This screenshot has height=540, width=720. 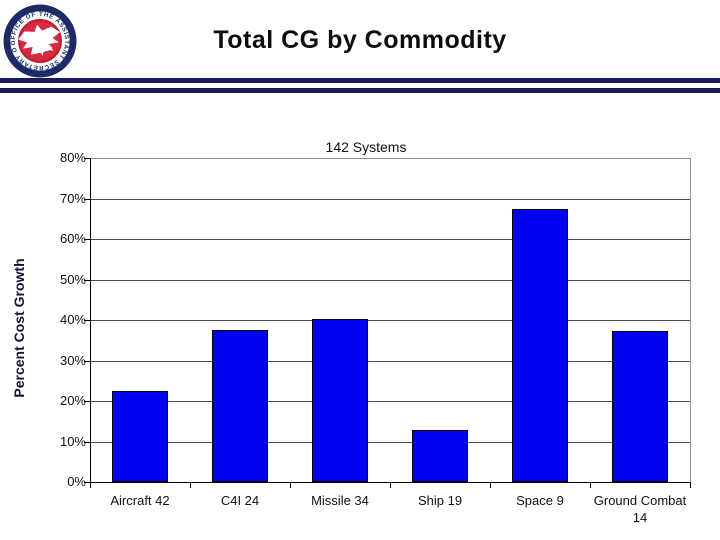 What do you see at coordinates (360, 90) in the screenshot?
I see `divider-rule-bottom` at bounding box center [360, 90].